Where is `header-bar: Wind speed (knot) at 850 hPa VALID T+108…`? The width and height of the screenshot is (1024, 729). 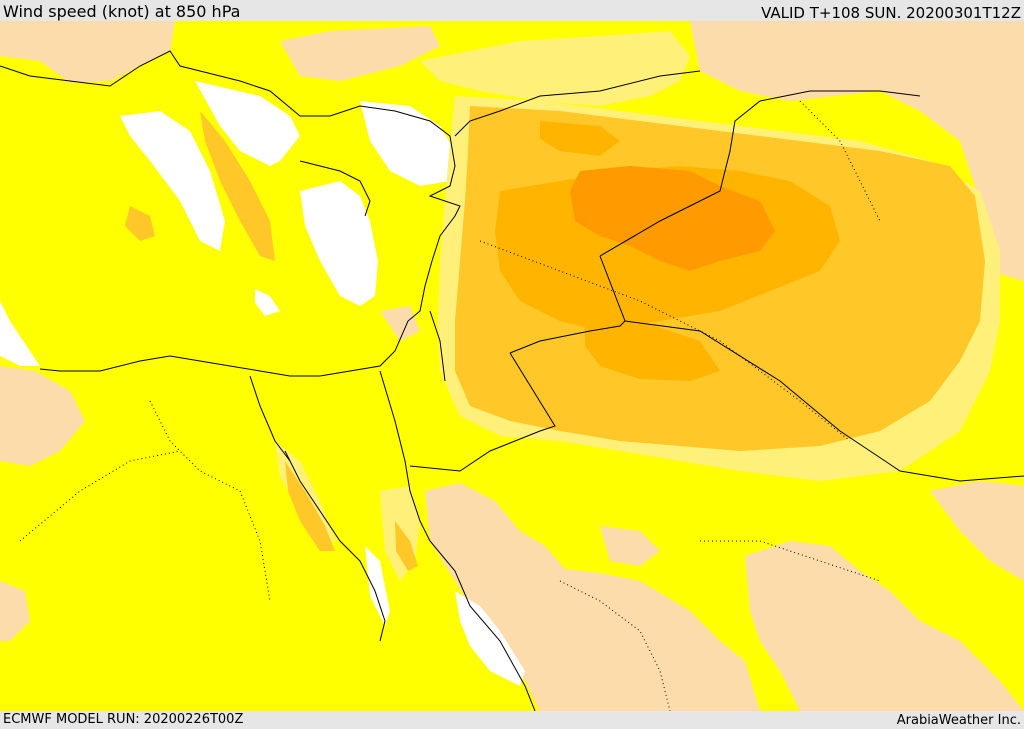 header-bar: Wind speed (knot) at 850 hPa VALID T+108… is located at coordinates (512, 11).